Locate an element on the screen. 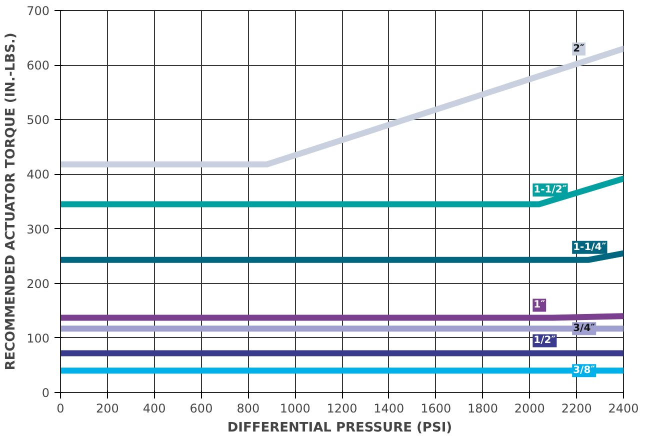 Image resolution: width=648 pixels, height=438 pixels. series-label: 1″ is located at coordinates (540, 305).